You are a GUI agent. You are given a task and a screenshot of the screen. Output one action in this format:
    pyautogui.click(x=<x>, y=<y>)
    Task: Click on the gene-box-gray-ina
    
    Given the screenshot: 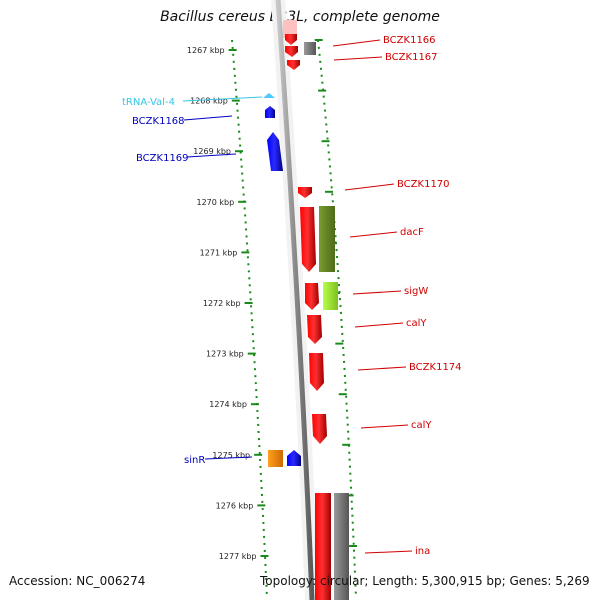 What is the action you would take?
    pyautogui.click(x=341, y=546)
    